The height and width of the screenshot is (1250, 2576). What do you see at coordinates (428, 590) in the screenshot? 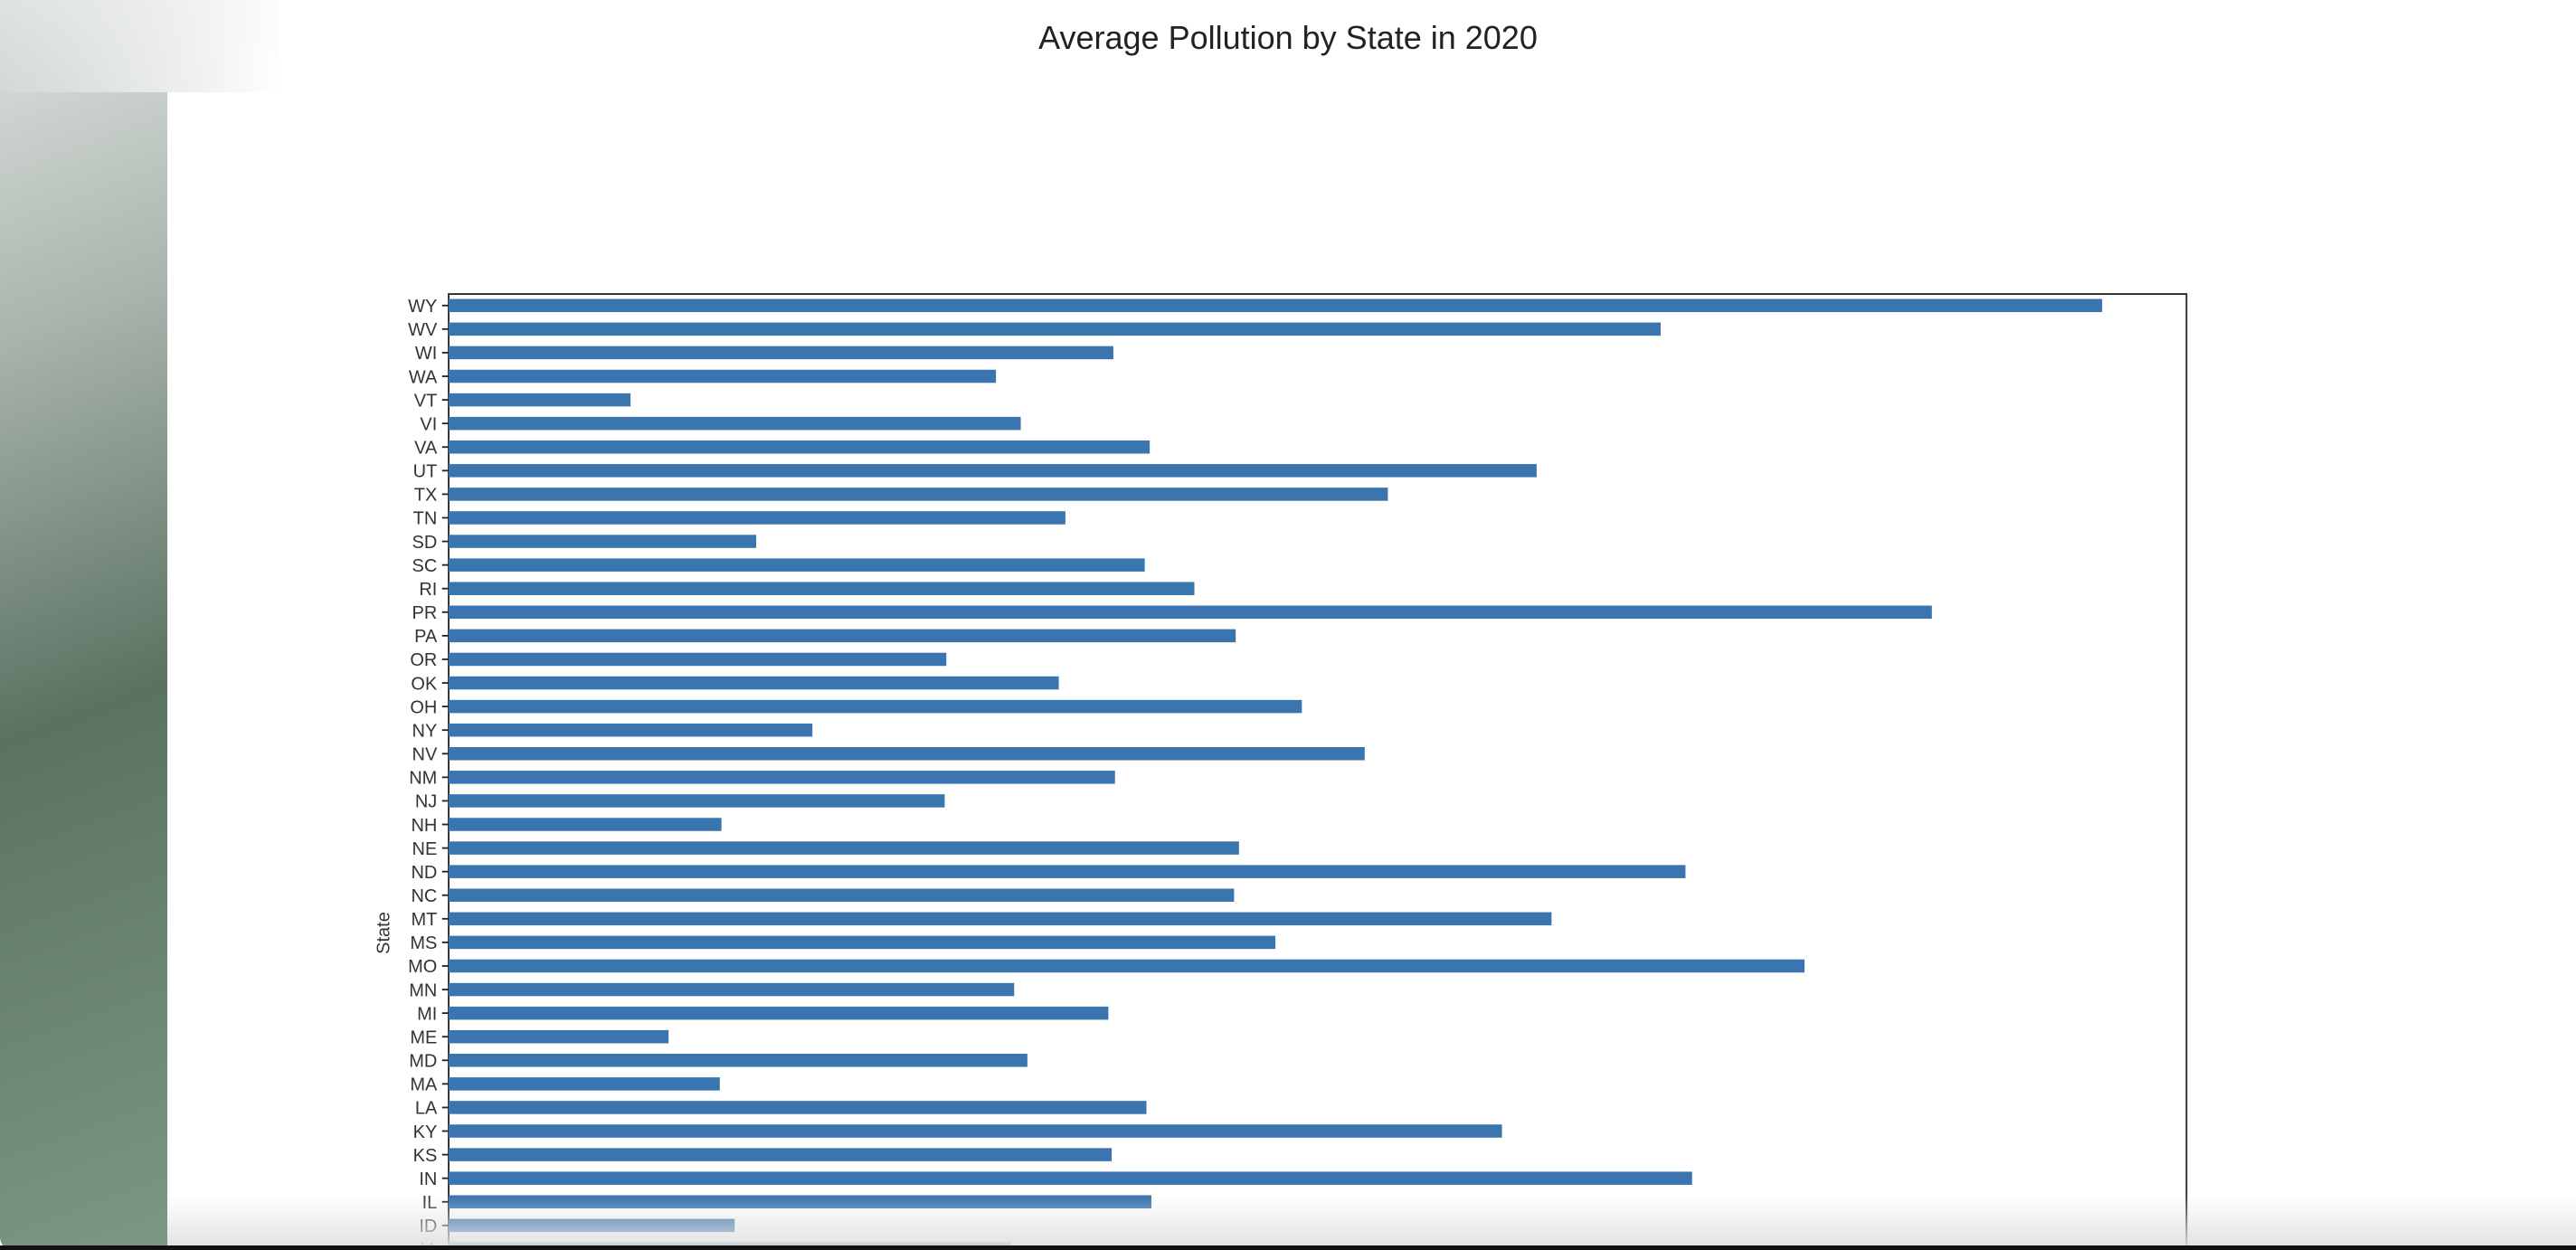
I see `y-tick-label: RI` at bounding box center [428, 590].